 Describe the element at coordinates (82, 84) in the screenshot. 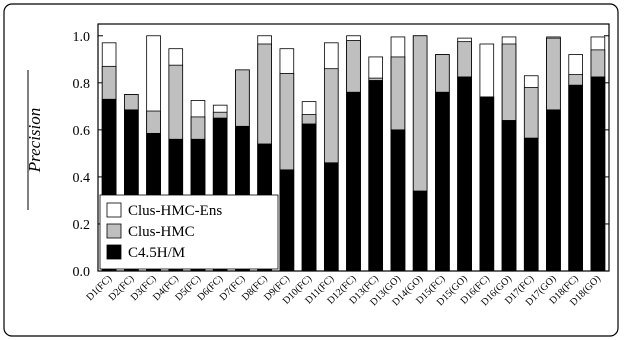

I see `y-tick-label: 0.8` at that location.